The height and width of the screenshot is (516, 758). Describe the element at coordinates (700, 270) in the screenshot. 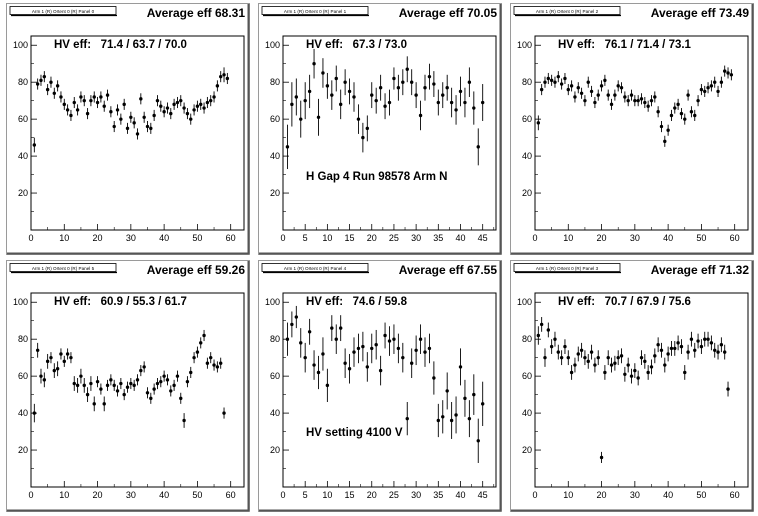

I see `average-eff-label: Average eff 71.32` at that location.